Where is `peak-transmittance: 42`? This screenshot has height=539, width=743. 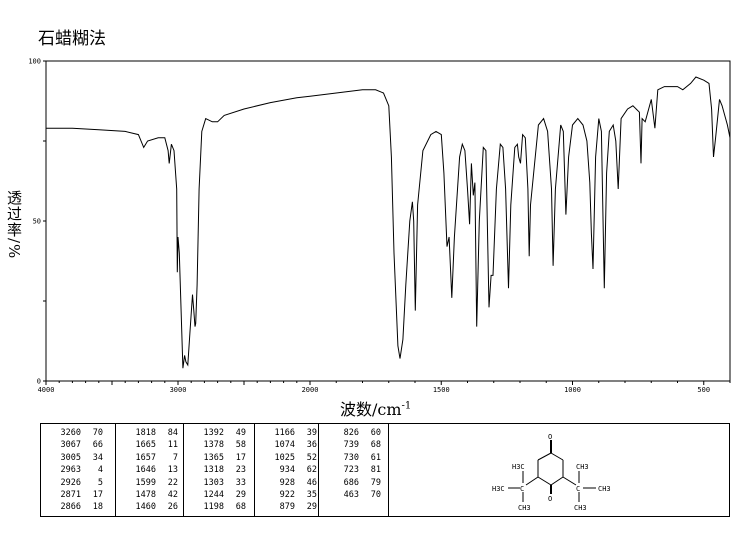
peak-transmittance: 42 is located at coordinates (172, 495).